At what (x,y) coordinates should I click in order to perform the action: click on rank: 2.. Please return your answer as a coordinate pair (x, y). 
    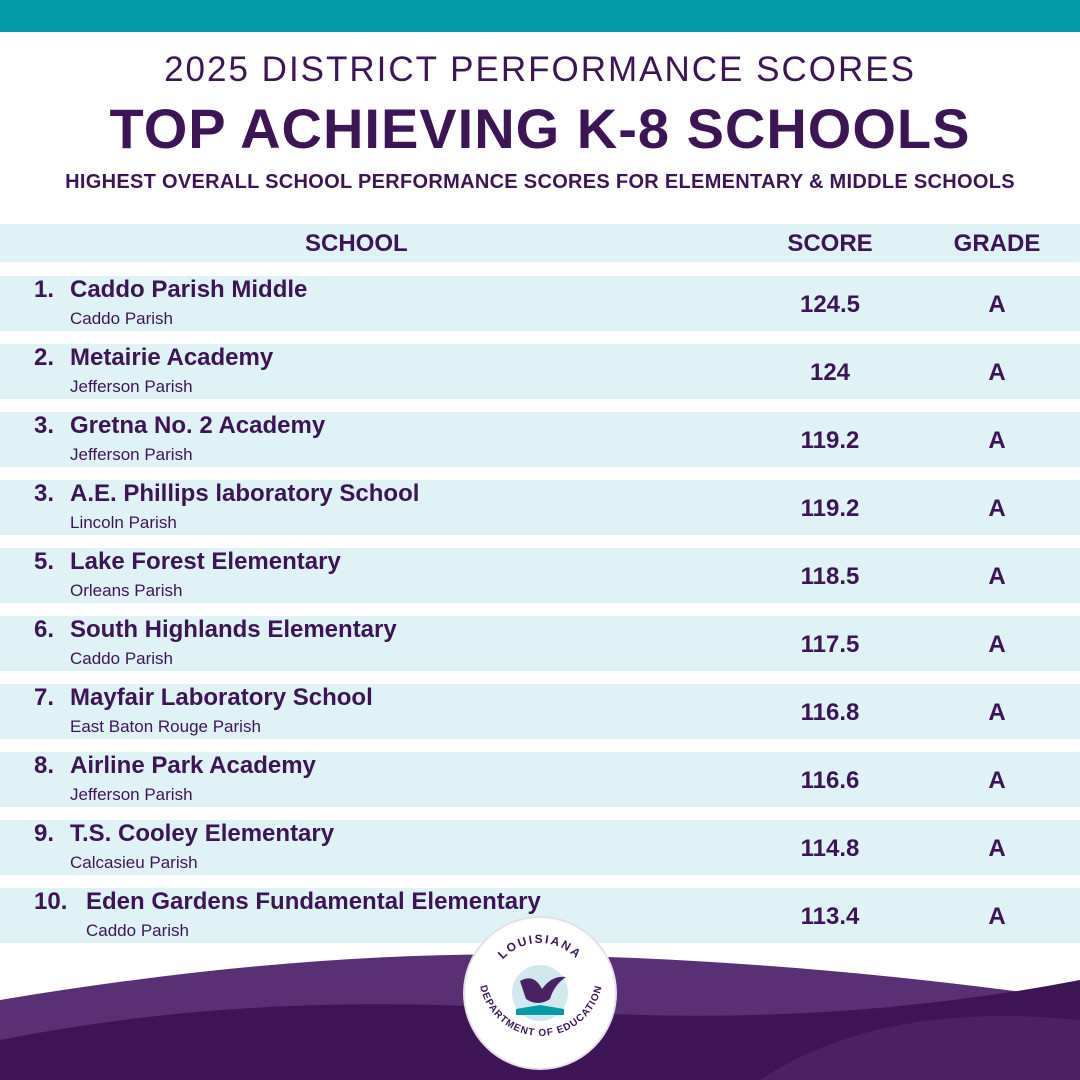
    Looking at the image, I should click on (44, 357).